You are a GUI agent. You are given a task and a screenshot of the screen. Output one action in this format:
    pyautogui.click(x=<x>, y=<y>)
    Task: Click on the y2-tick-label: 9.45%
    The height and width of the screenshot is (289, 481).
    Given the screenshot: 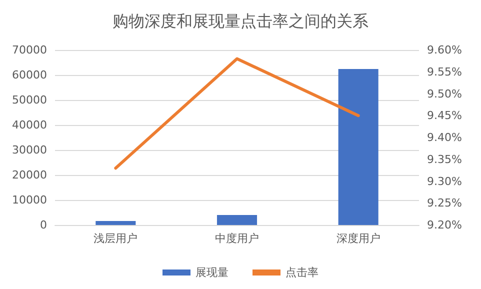 What is the action you would take?
    pyautogui.click(x=444, y=115)
    